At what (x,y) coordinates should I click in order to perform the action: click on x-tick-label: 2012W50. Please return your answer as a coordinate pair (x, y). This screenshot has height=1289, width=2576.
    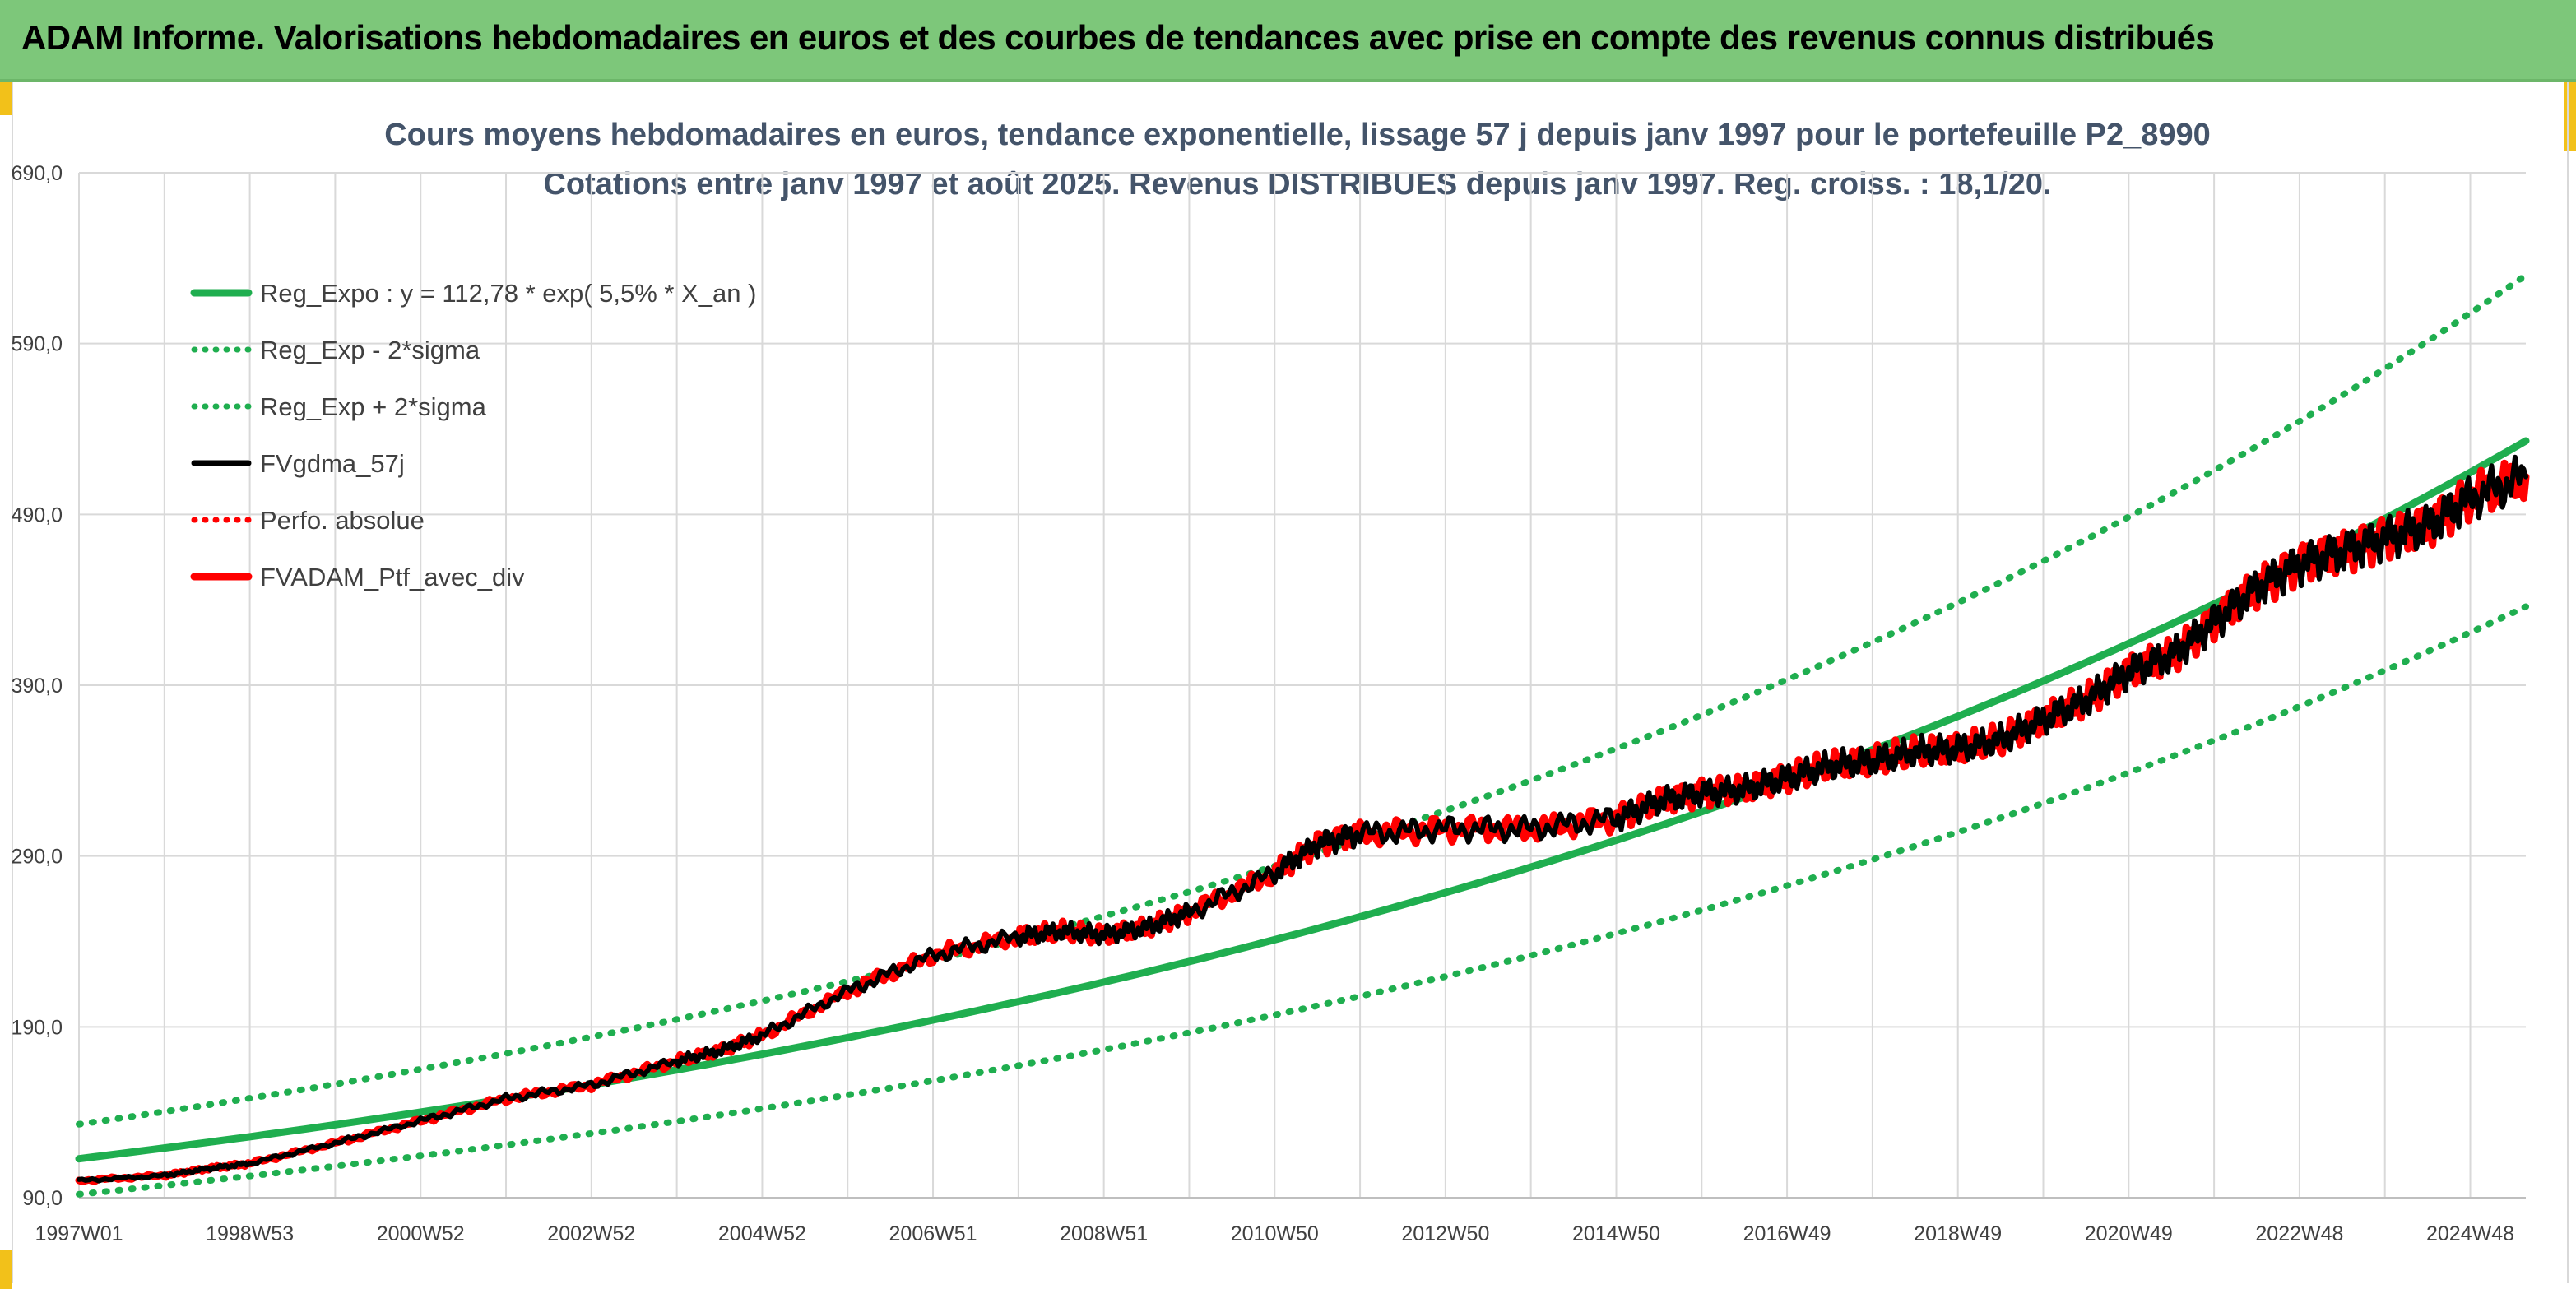
    Looking at the image, I should click on (1445, 1233).